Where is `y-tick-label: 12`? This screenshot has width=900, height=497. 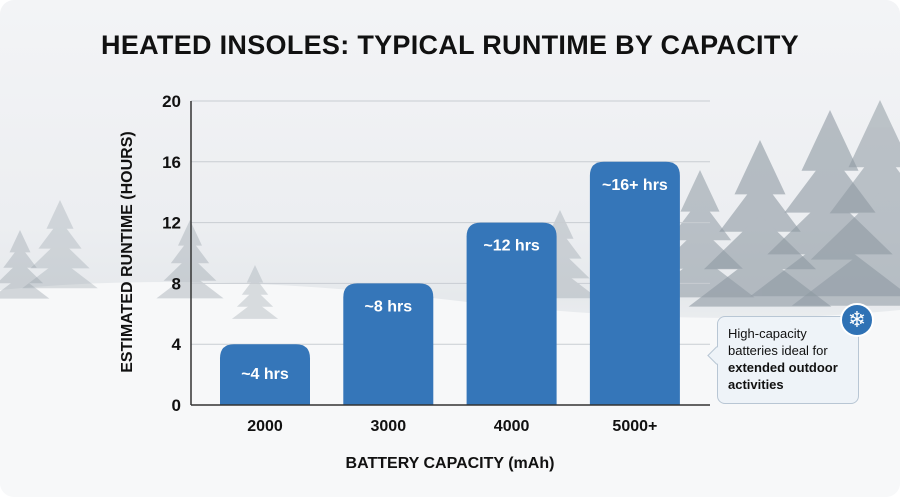 y-tick-label: 12 is located at coordinates (171, 223).